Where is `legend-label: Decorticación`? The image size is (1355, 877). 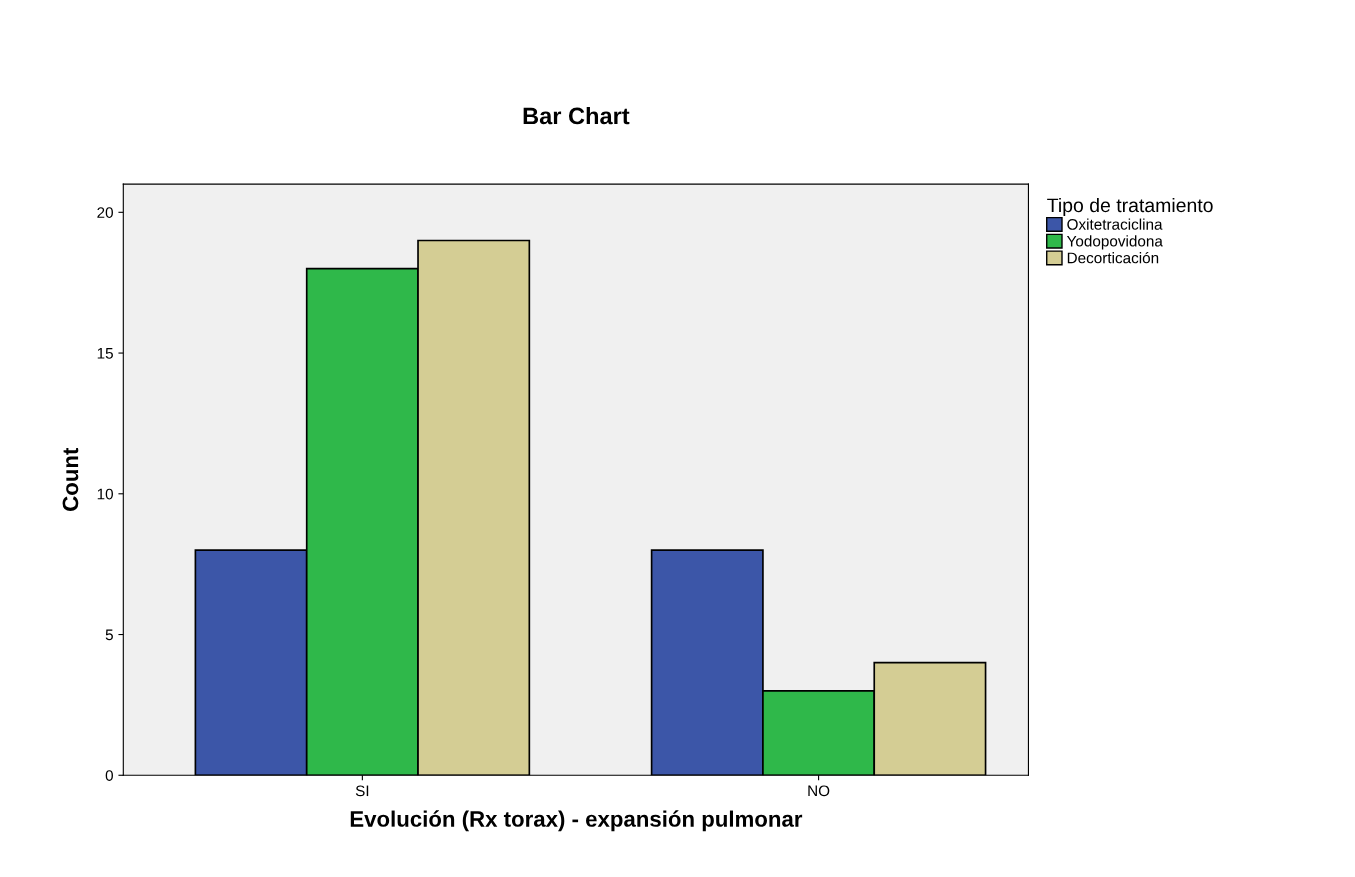 legend-label: Decorticación is located at coordinates (1113, 257).